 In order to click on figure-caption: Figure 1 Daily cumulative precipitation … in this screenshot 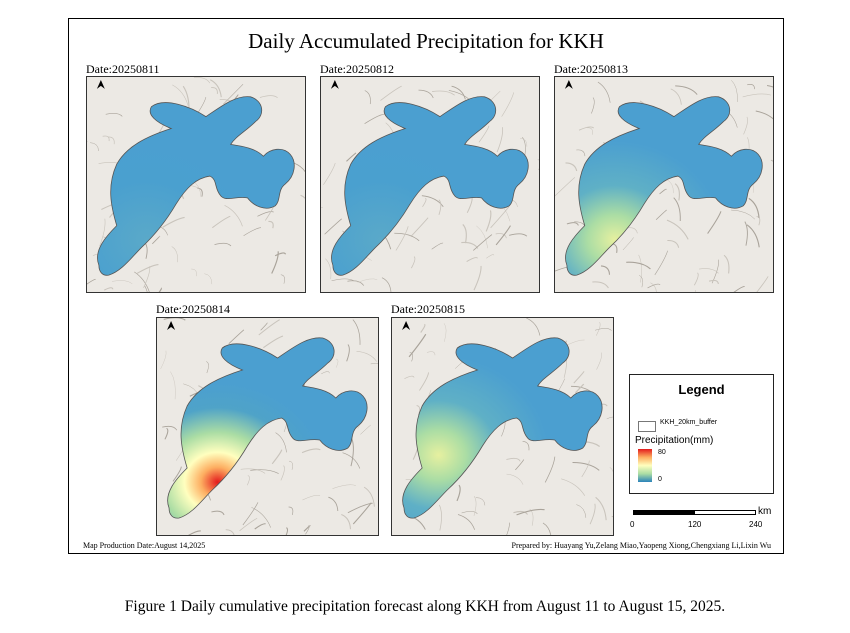, I will do `click(425, 606)`.